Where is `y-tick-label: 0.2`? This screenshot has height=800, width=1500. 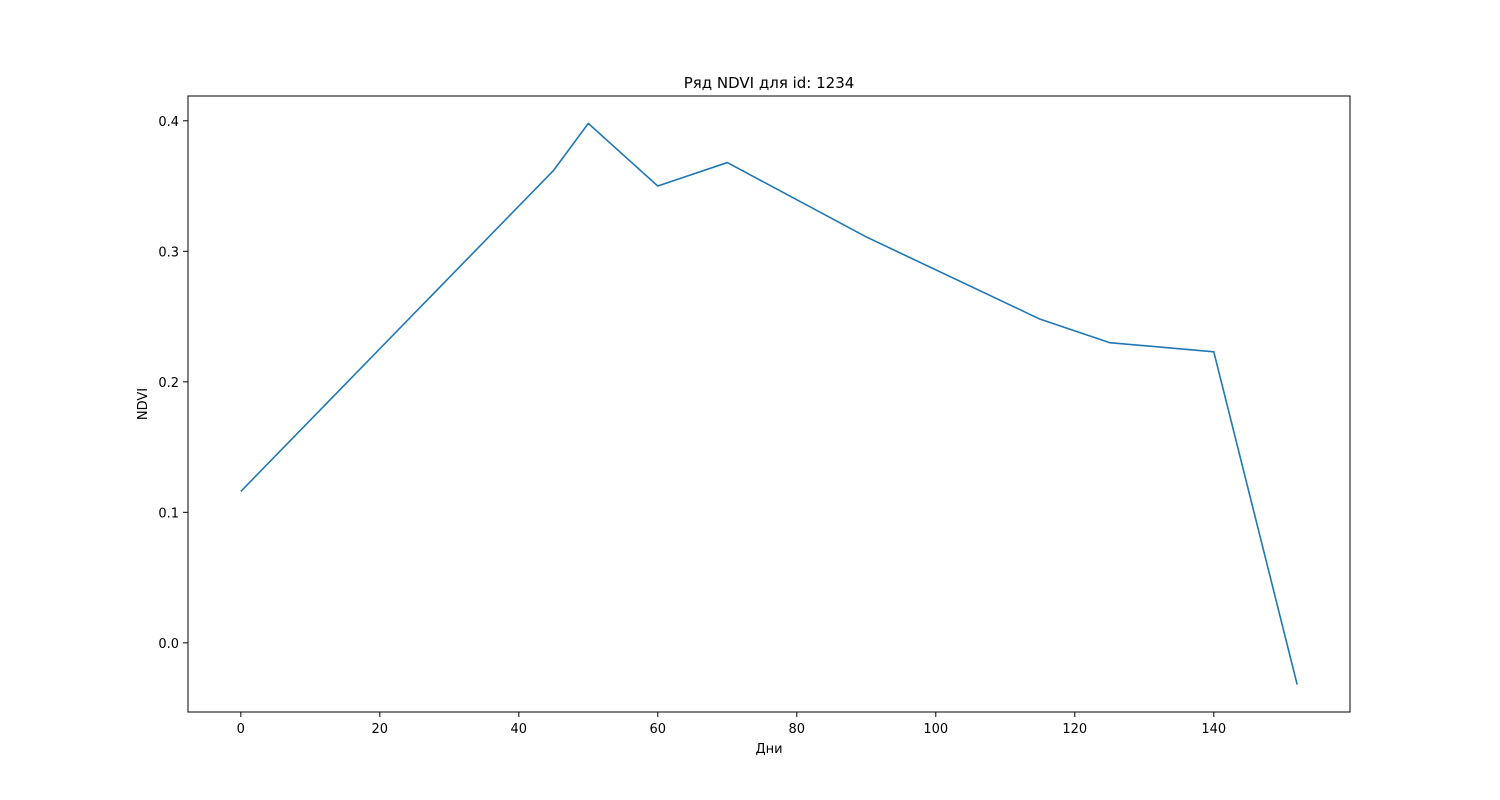
y-tick-label: 0.2 is located at coordinates (168, 383).